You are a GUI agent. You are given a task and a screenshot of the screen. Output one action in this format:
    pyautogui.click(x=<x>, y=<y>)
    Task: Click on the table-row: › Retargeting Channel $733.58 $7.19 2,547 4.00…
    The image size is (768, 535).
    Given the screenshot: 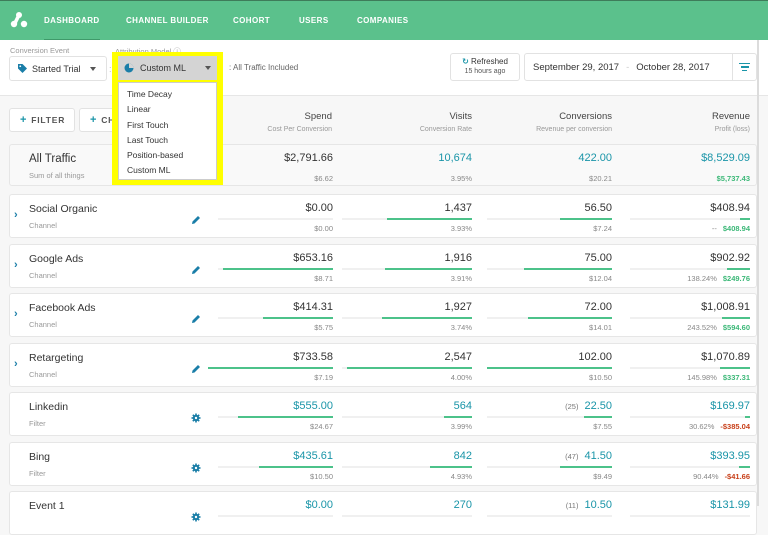 What is the action you would take?
    pyautogui.click(x=383, y=364)
    